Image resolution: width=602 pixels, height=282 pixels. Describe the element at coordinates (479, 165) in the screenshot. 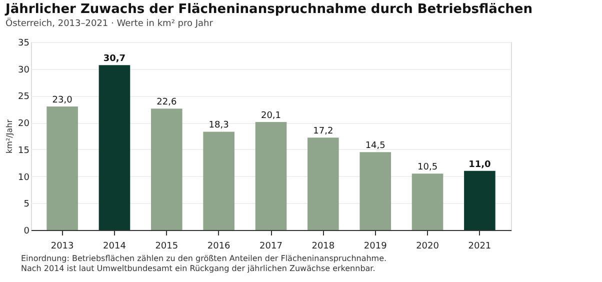

I see `data-label: 11,0` at that location.